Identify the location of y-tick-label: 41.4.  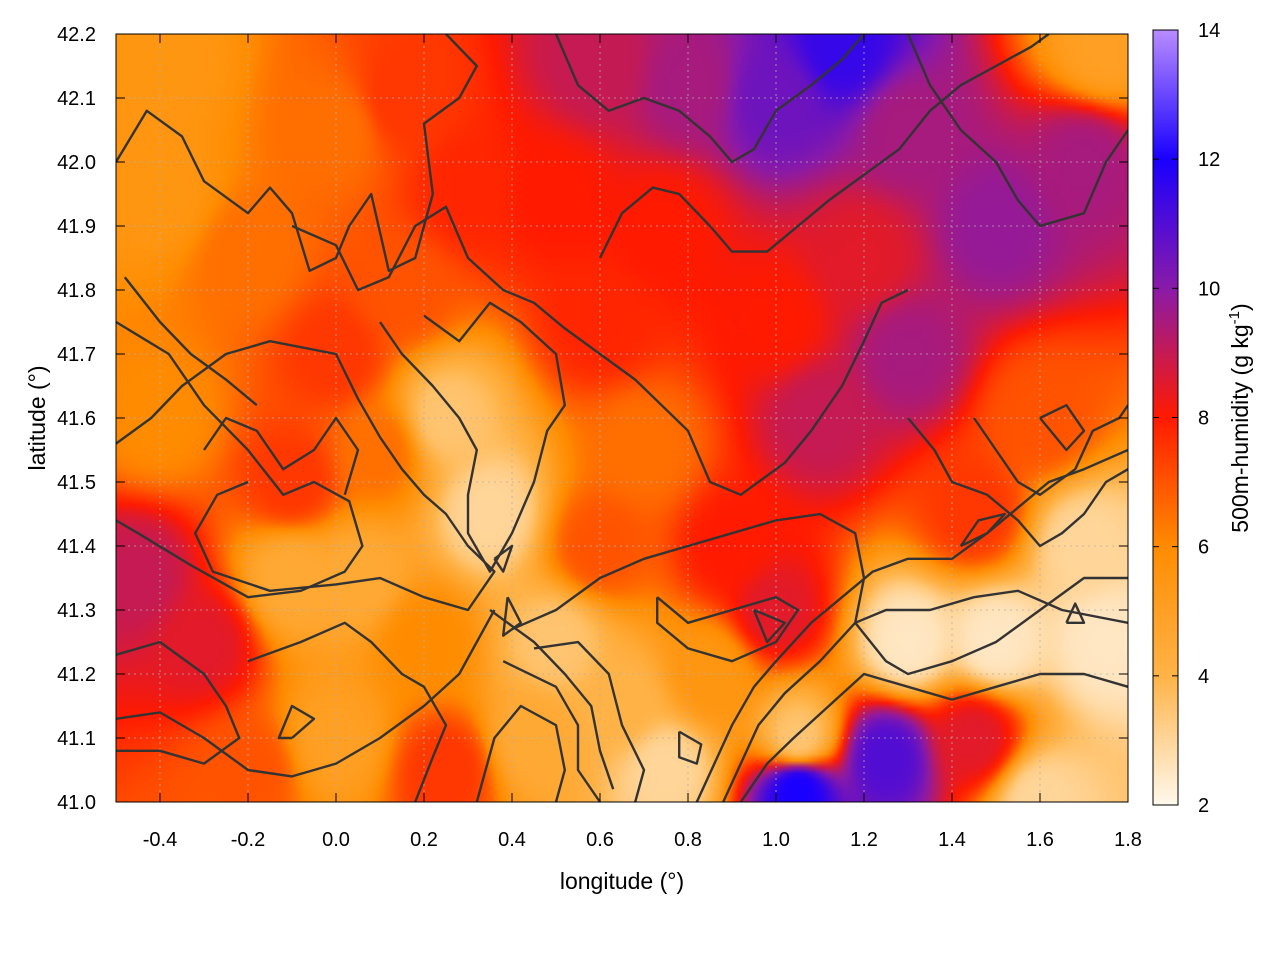
(76, 547).